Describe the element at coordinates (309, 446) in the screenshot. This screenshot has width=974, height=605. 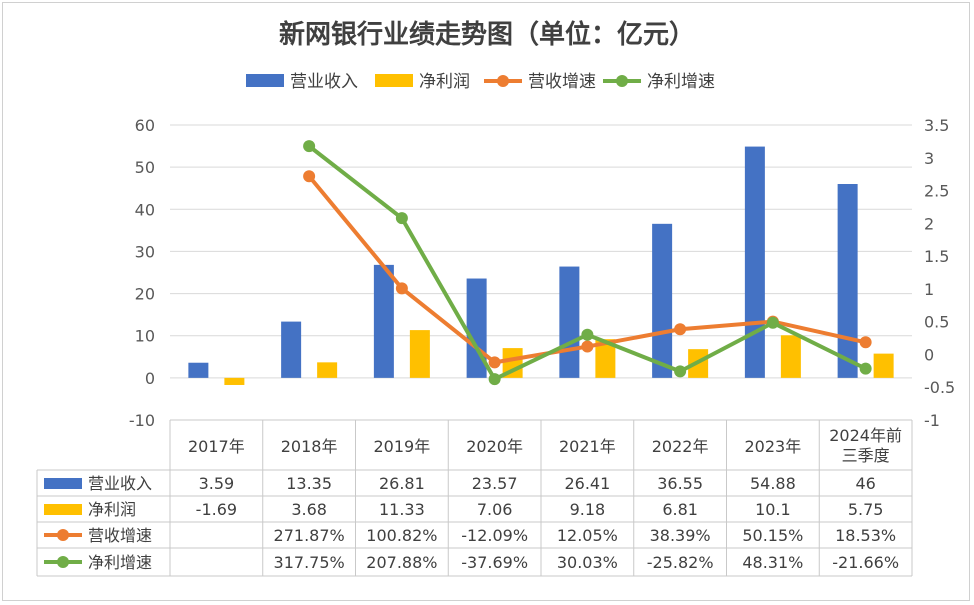
I see `table-header-cell: 2018年` at that location.